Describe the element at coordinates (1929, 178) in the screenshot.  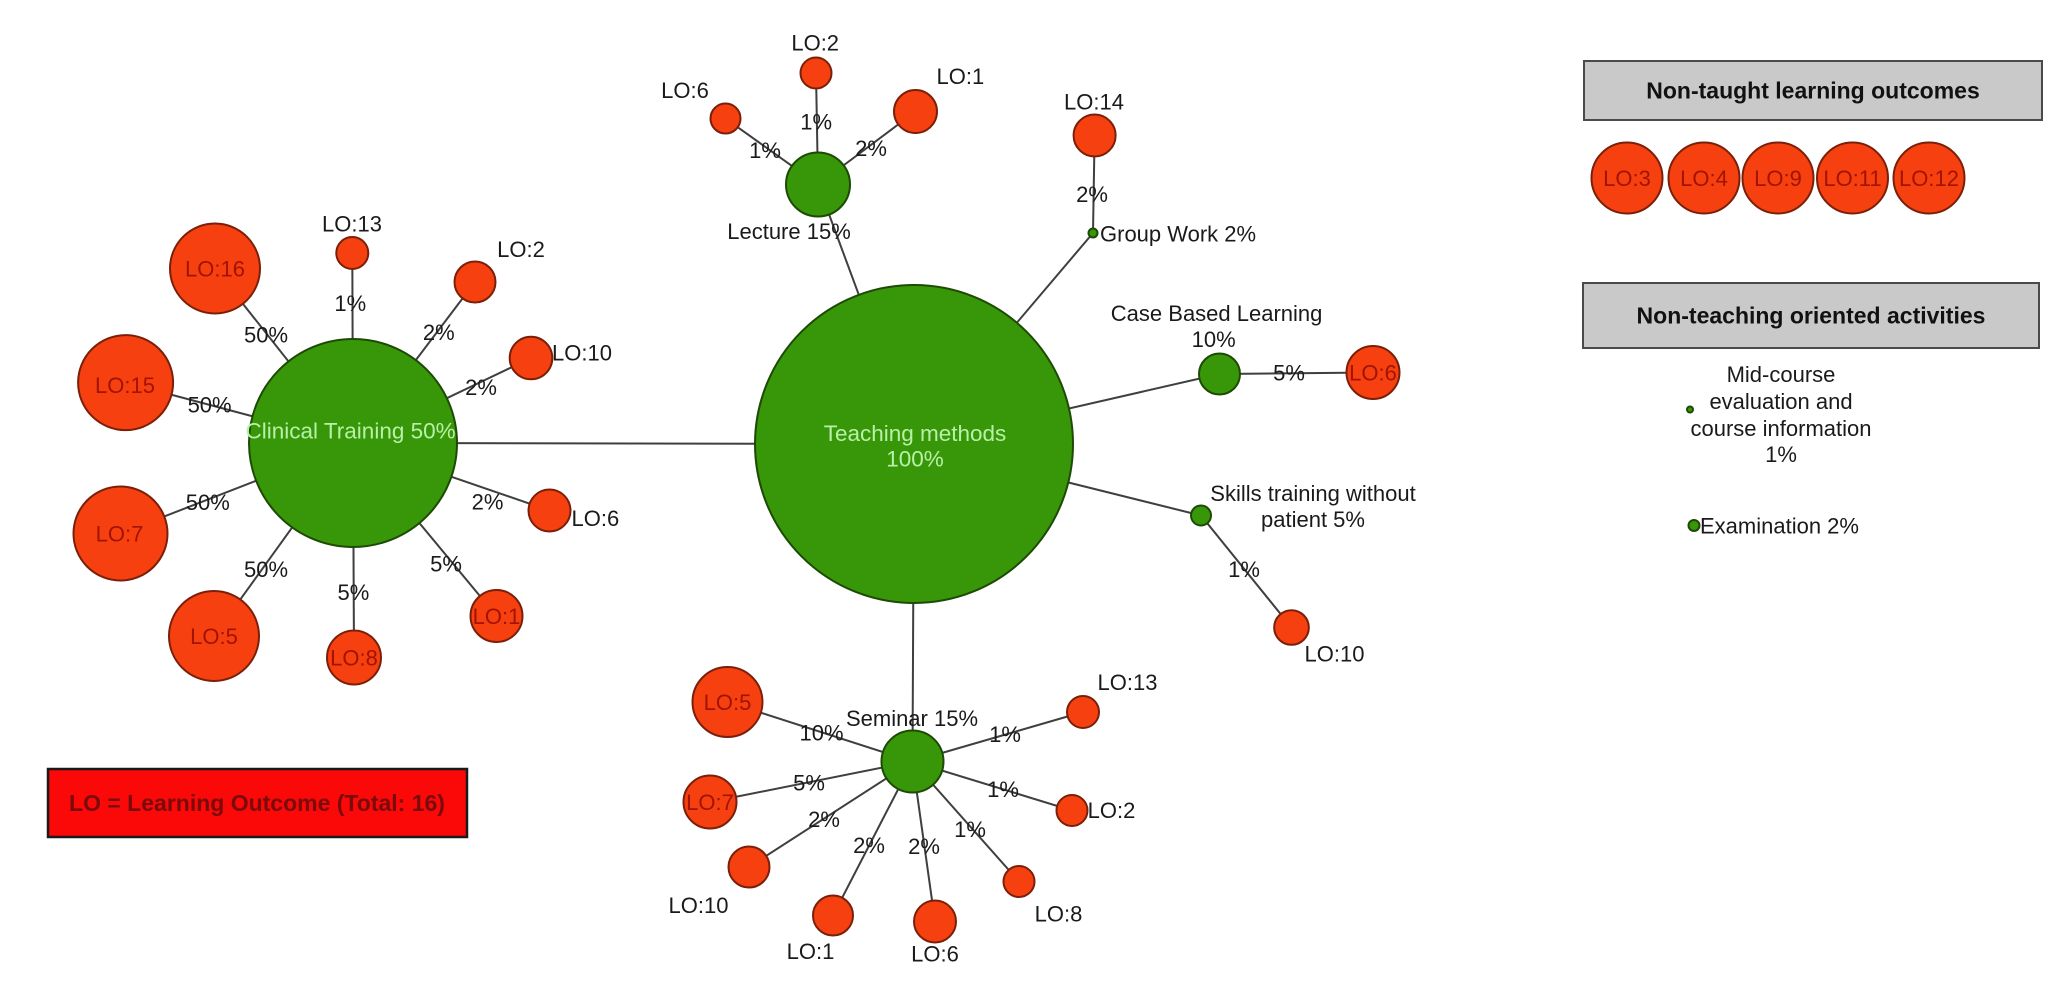
I see `svg-text: LO:12` at that location.